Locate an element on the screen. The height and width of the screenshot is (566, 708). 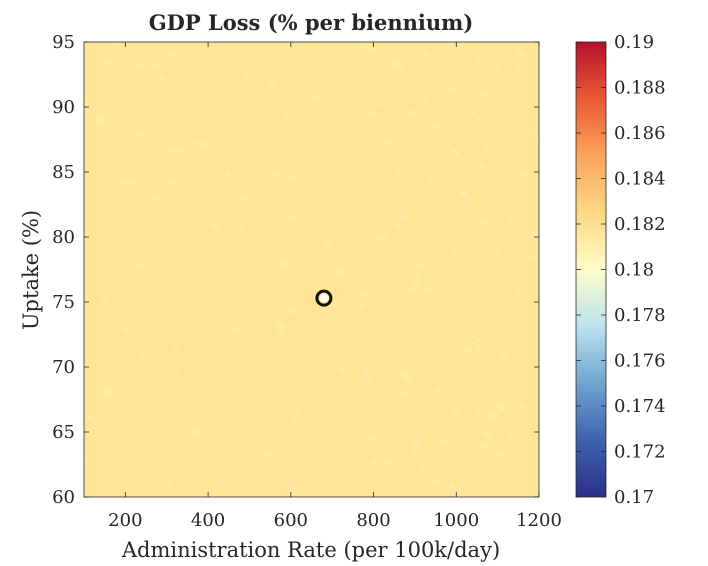
marker-ring is located at coordinates (324, 298).